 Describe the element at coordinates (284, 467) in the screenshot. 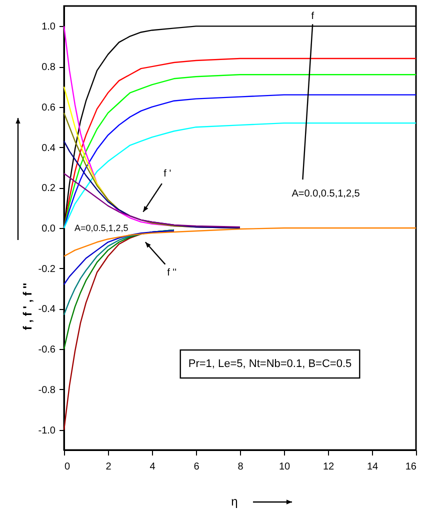

I see `x-tick-label: 10` at that location.